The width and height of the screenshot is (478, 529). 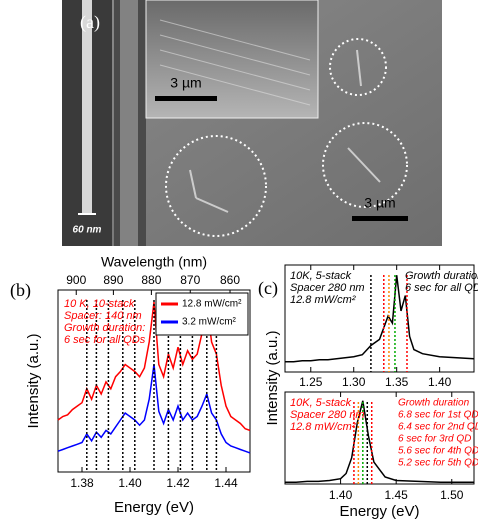 I want to click on x-tick-label: 1.45, so click(x=396, y=495).